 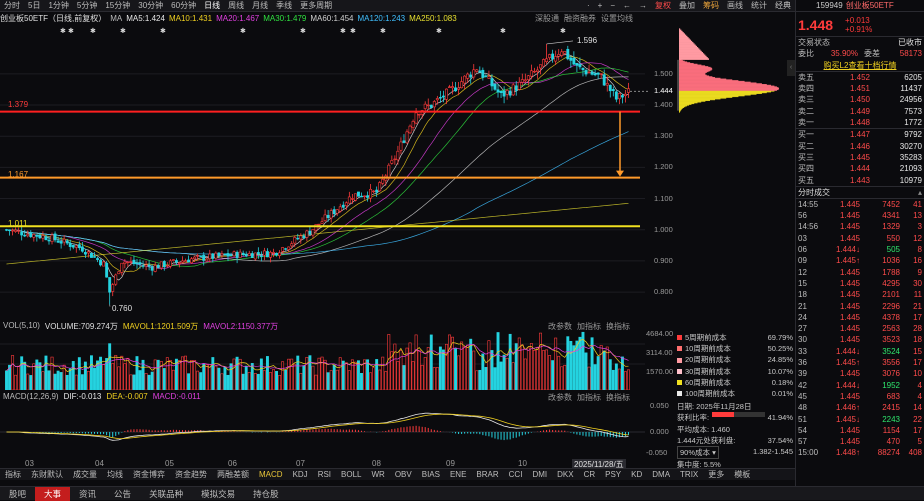 What do you see at coordinates (812, 351) in the screenshot?
I see `trade-time: 33` at bounding box center [812, 351].